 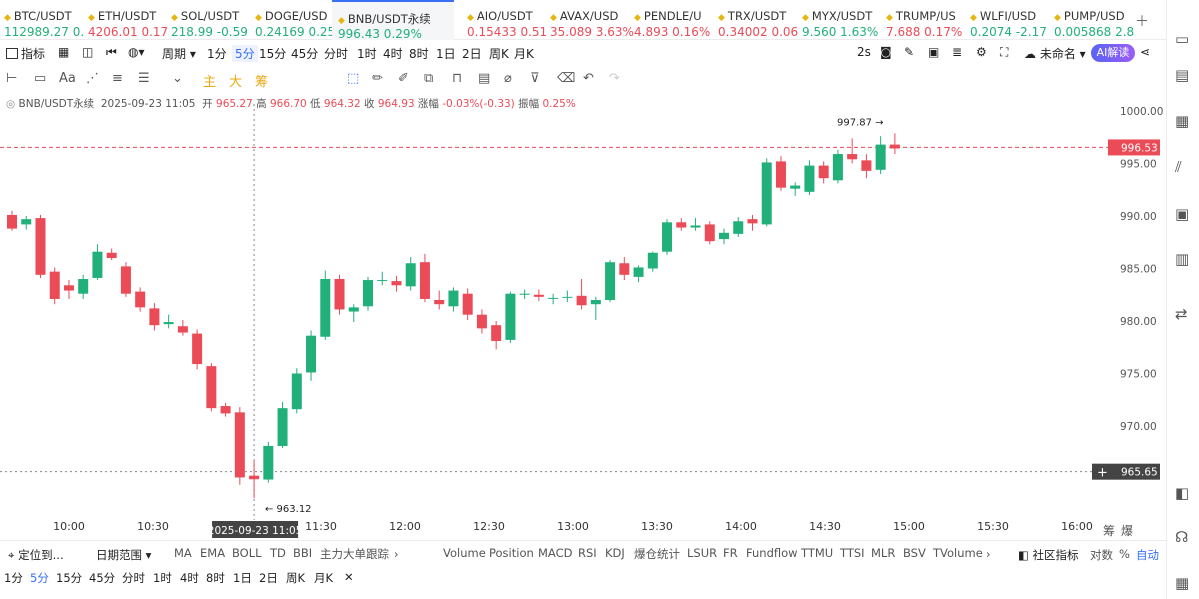 What do you see at coordinates (278, 553) in the screenshot?
I see `main-indicator-item: TD` at bounding box center [278, 553].